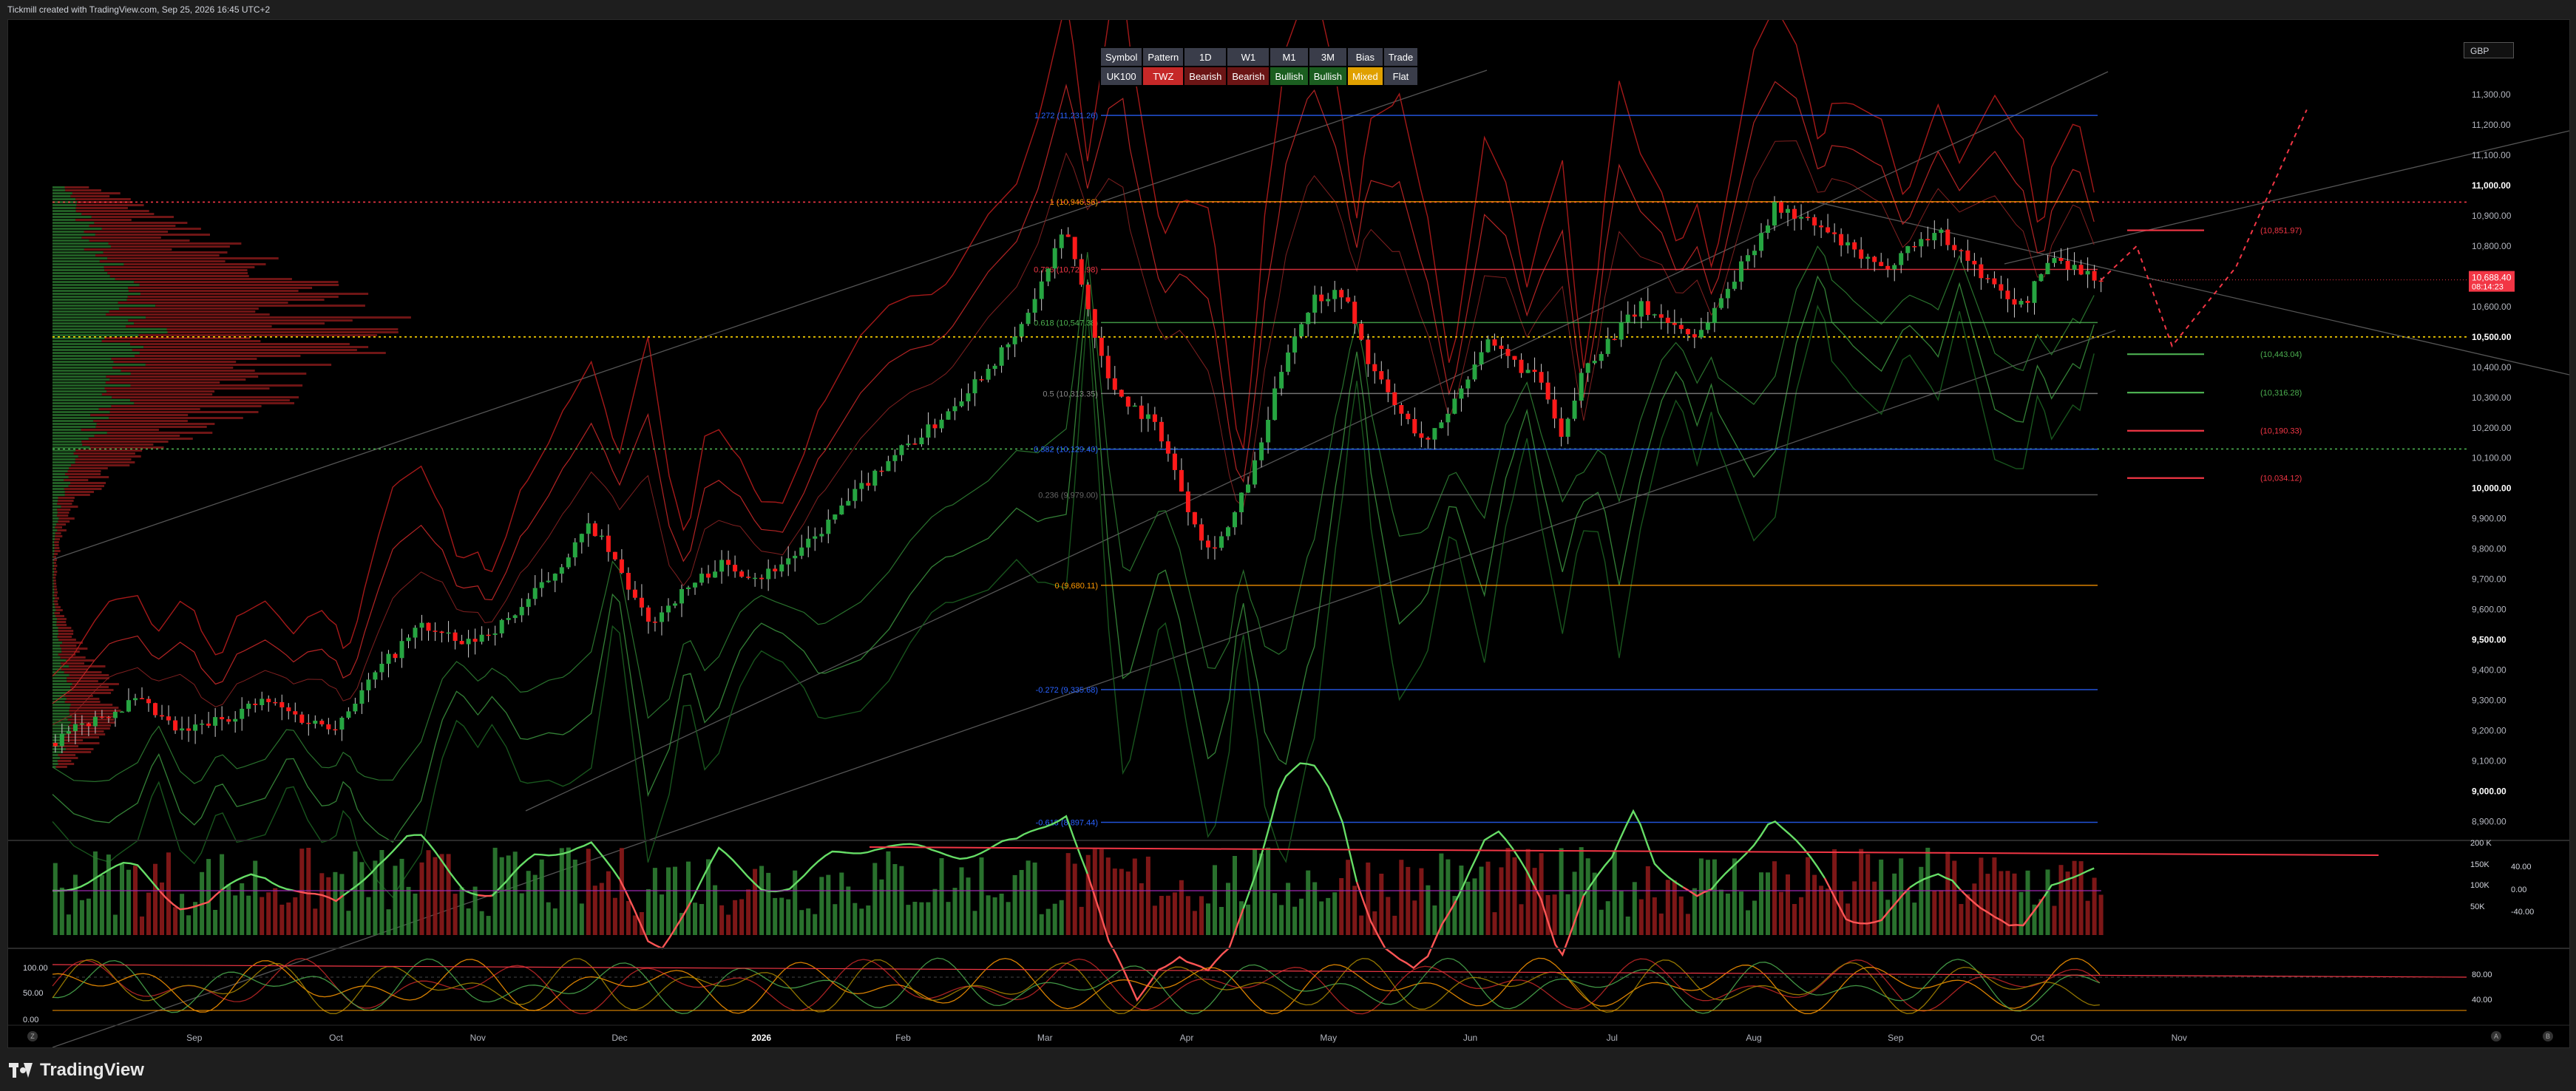 The height and width of the screenshot is (1091, 2576). What do you see at coordinates (1289, 57) in the screenshot?
I see `signal-header-cell: M1` at bounding box center [1289, 57].